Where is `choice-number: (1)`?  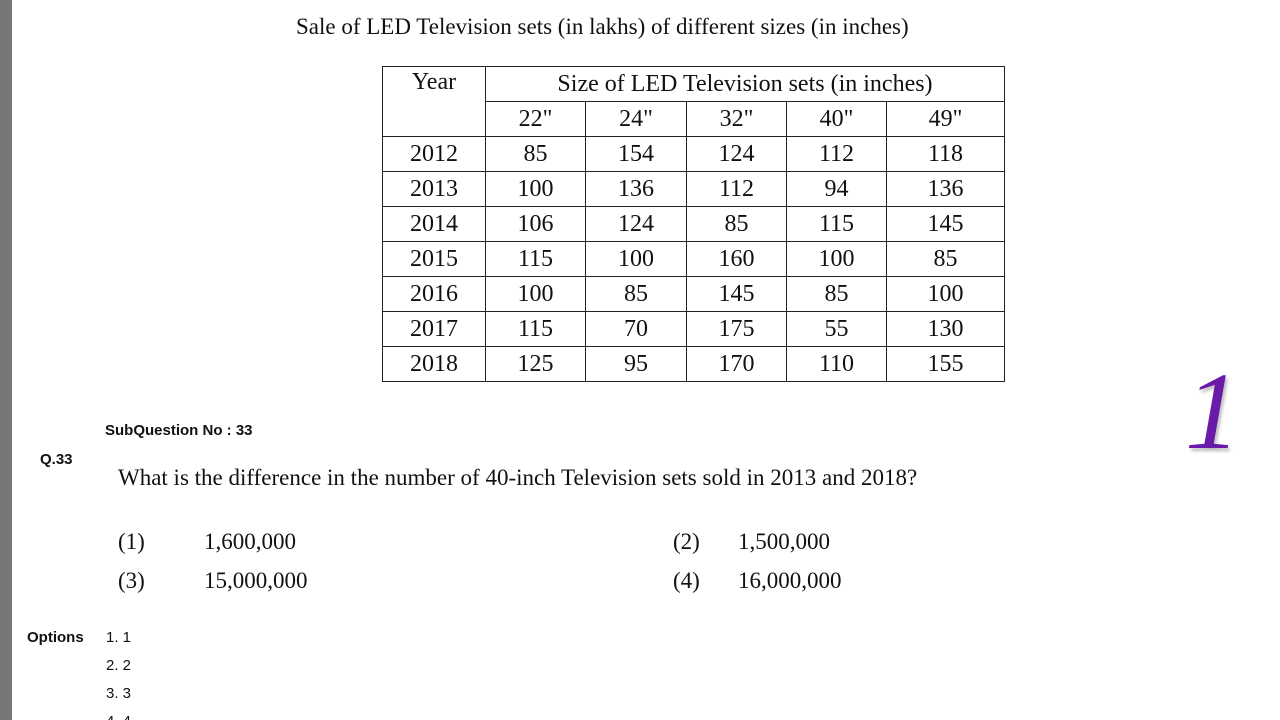
choice-number: (1) is located at coordinates (131, 541).